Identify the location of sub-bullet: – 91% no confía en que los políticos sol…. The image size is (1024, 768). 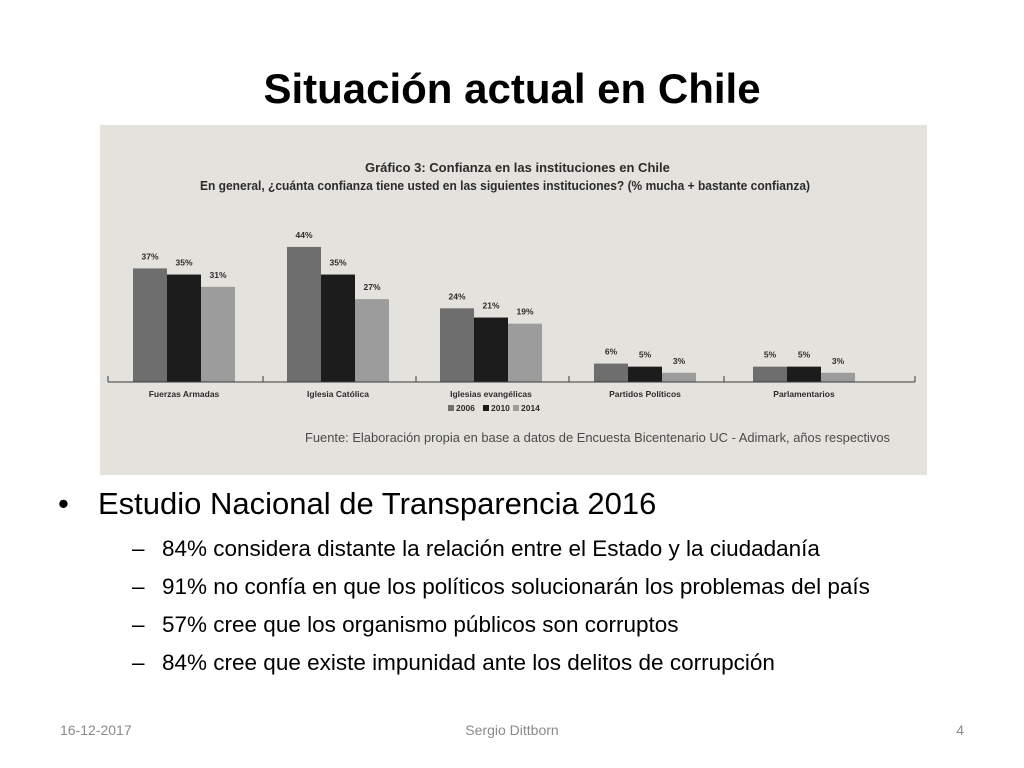
(565, 587).